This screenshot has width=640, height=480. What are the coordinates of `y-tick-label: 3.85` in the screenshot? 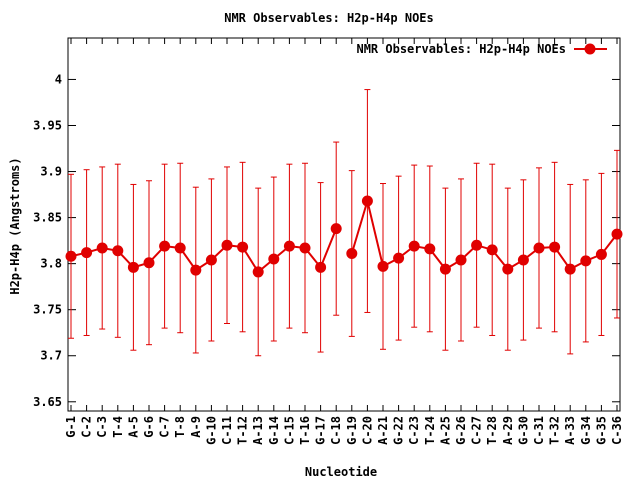 It's located at (47, 218).